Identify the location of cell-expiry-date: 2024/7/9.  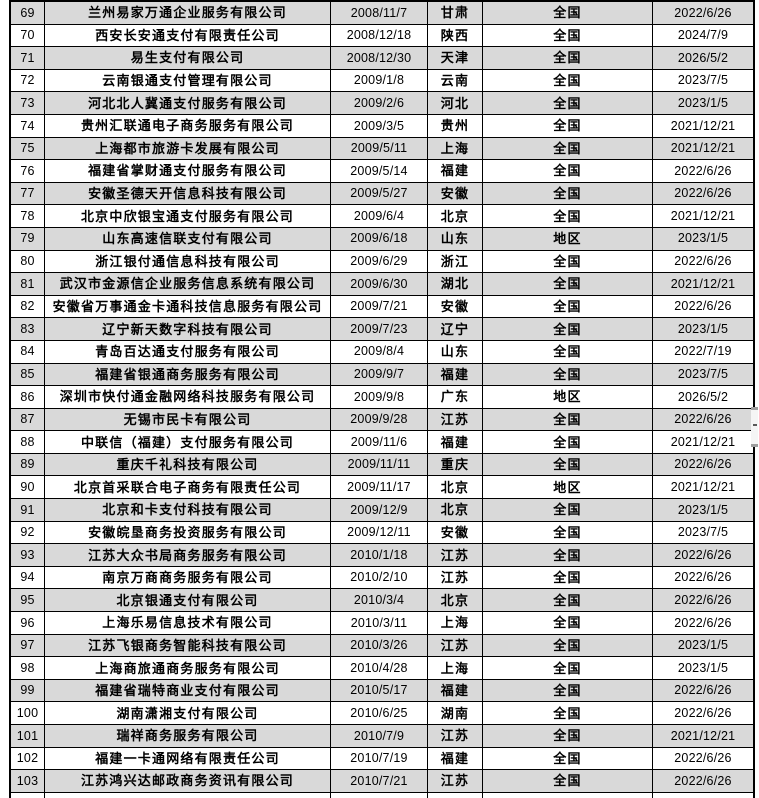
(703, 36).